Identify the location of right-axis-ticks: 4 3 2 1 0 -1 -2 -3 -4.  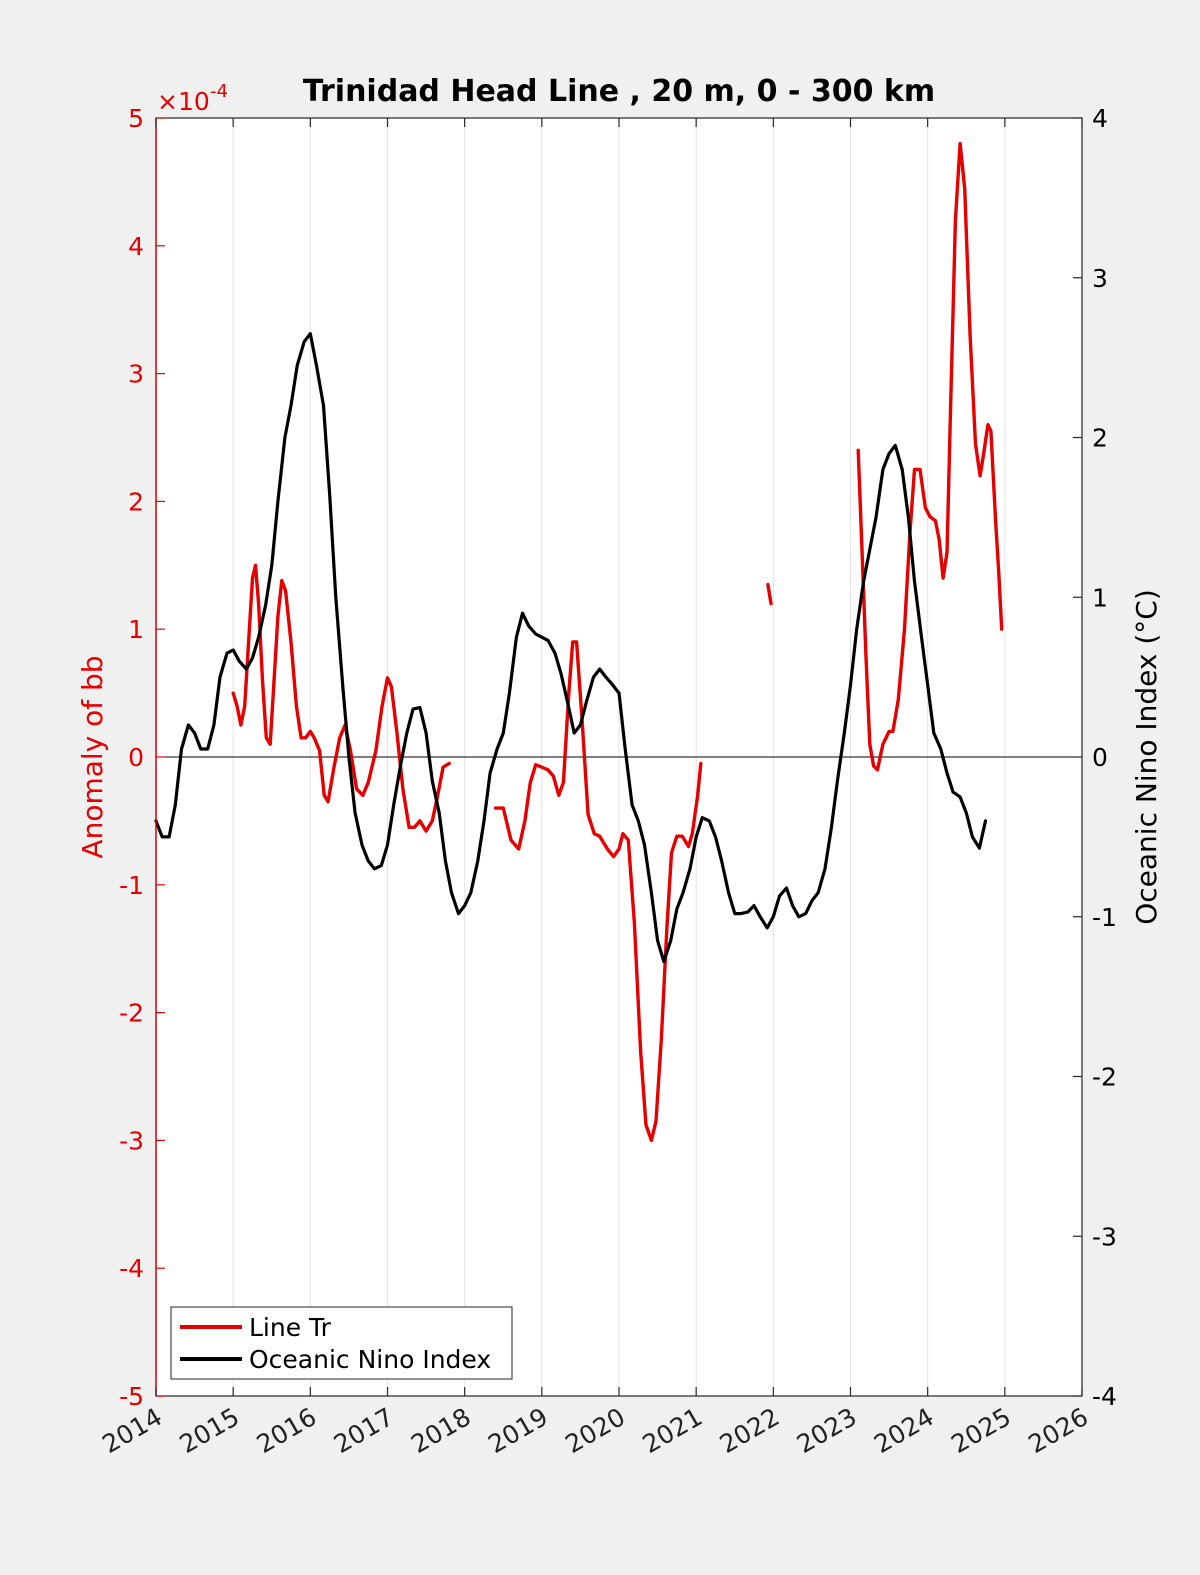
(1095, 757).